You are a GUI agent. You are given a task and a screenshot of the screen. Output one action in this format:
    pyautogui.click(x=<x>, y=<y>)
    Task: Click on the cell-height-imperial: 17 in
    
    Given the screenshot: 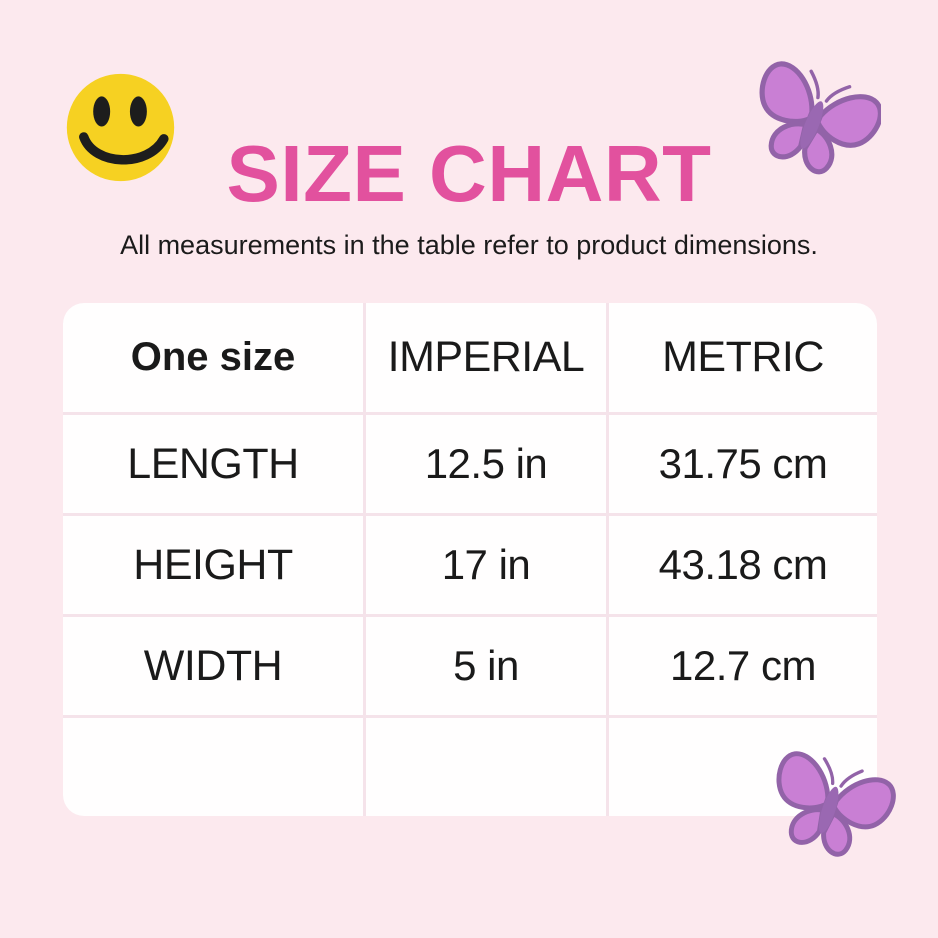 What is the action you would take?
    pyautogui.click(x=486, y=565)
    